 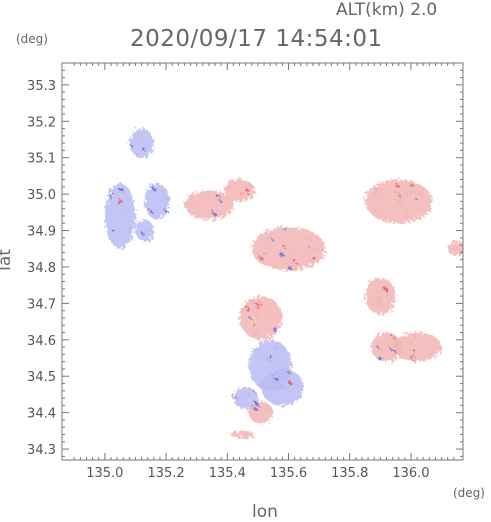 I want to click on x-axis-label: lon, so click(x=265, y=512).